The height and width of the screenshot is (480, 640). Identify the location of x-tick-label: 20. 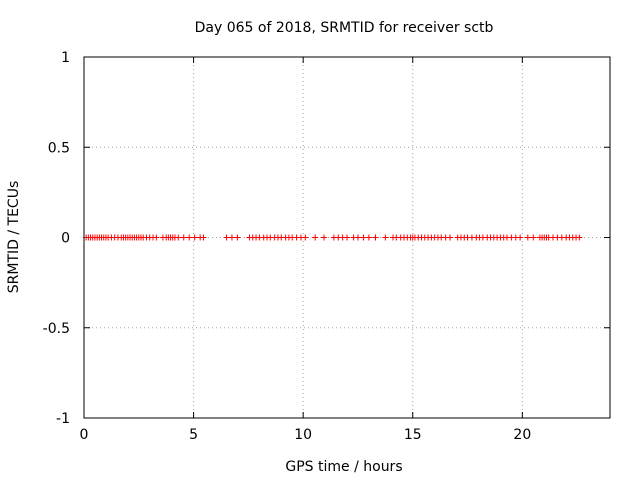
(522, 435).